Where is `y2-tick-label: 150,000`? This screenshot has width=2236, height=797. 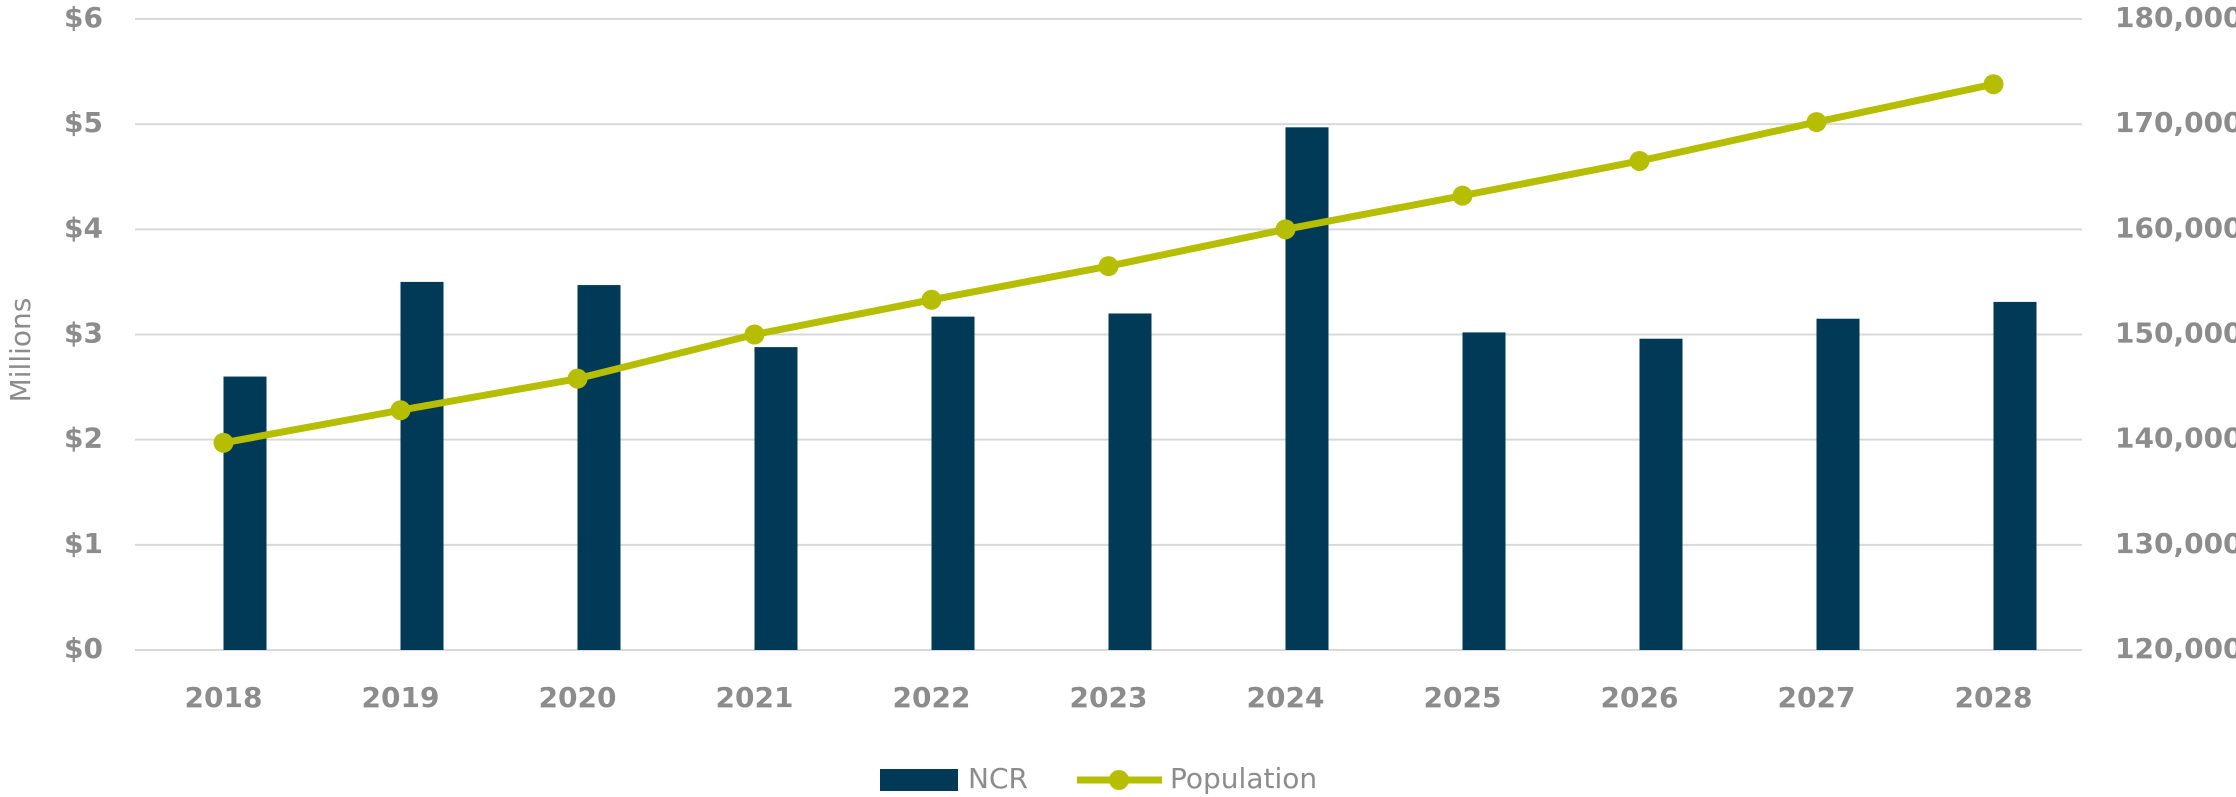 y2-tick-label: 150,000 is located at coordinates (2175, 333).